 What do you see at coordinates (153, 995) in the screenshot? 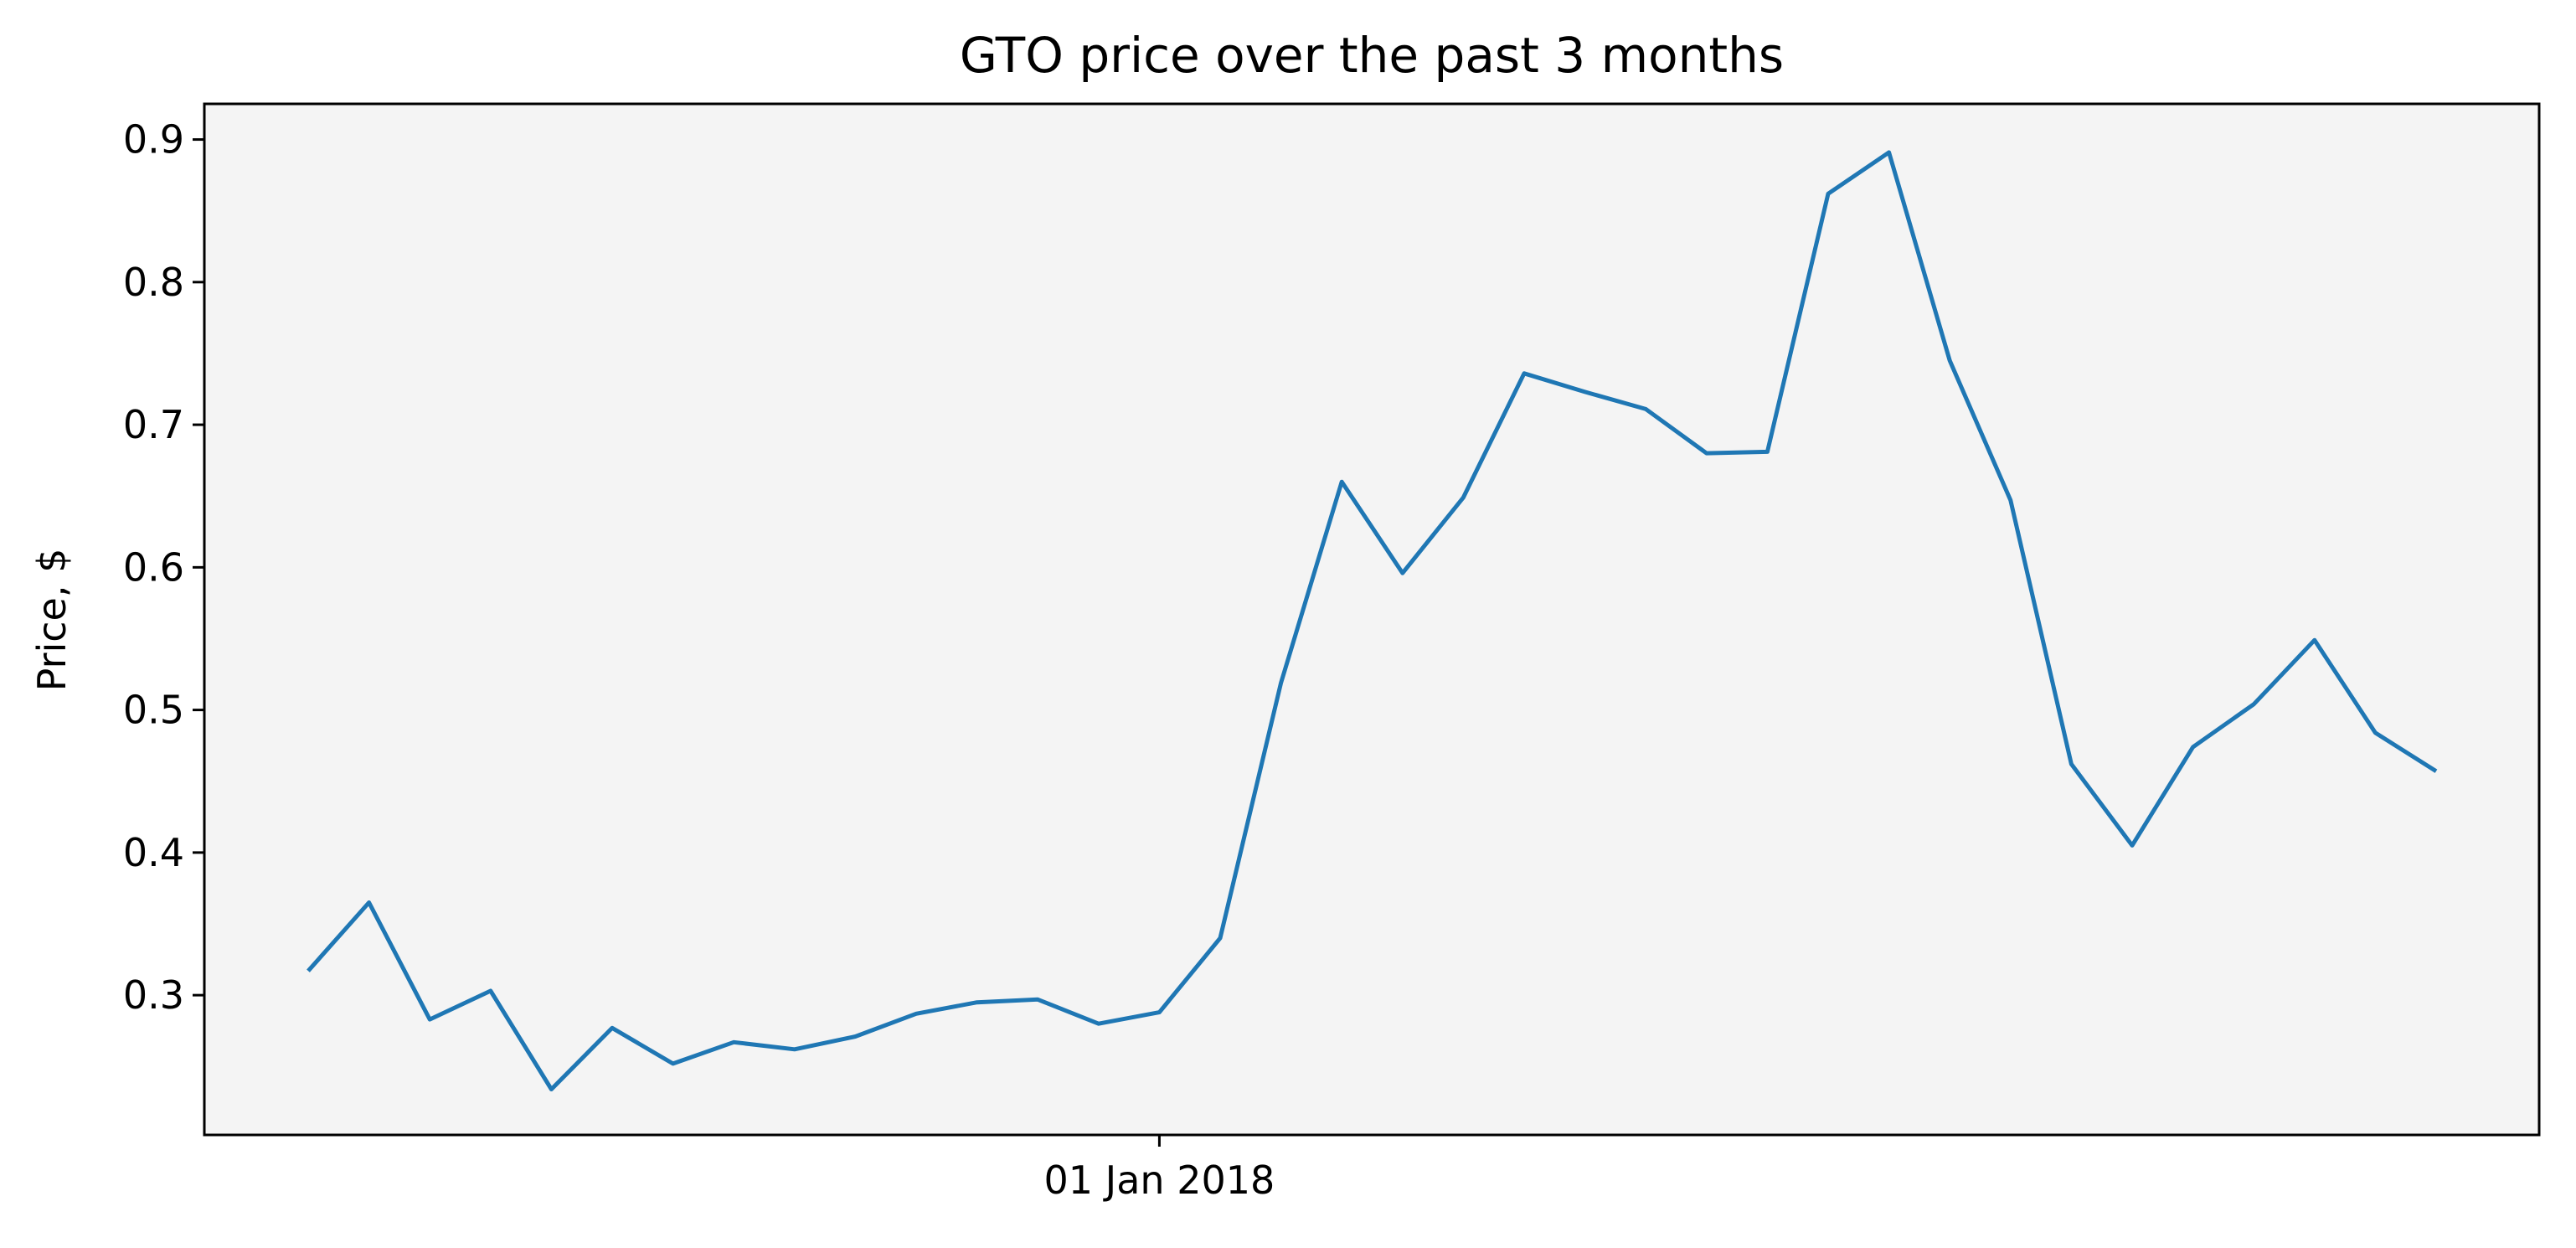
I see `y-tick-label: 0.3` at bounding box center [153, 995].